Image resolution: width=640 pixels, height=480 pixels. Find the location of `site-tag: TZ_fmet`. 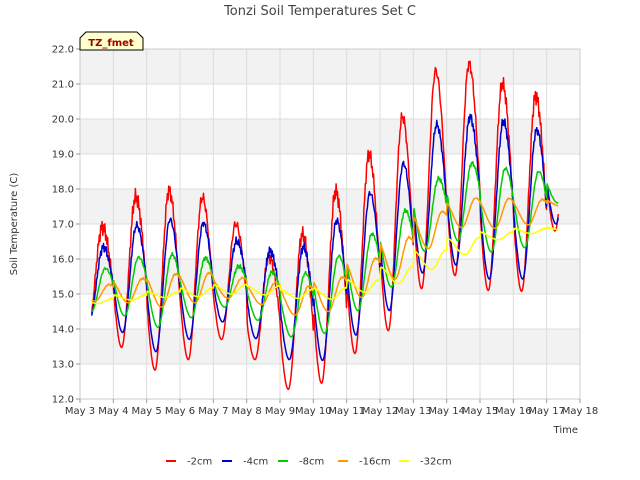

site-tag: TZ_fmet is located at coordinates (111, 41).